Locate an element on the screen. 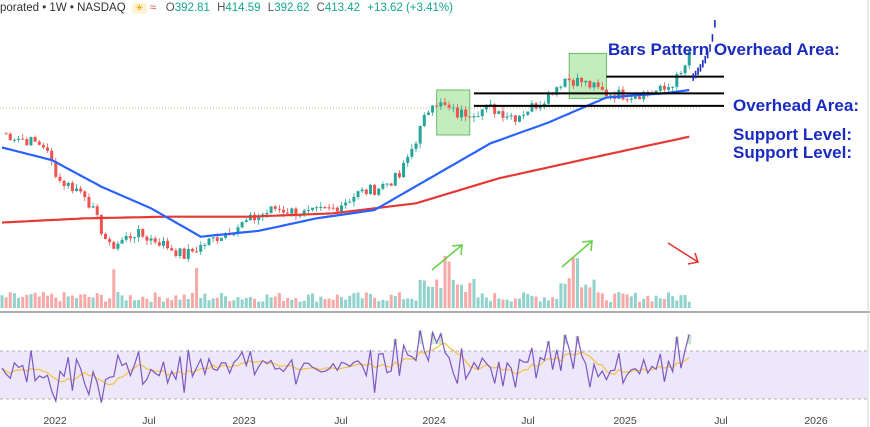 The height and width of the screenshot is (427, 870). overhead-annotation: Overhead Area: is located at coordinates (796, 105).